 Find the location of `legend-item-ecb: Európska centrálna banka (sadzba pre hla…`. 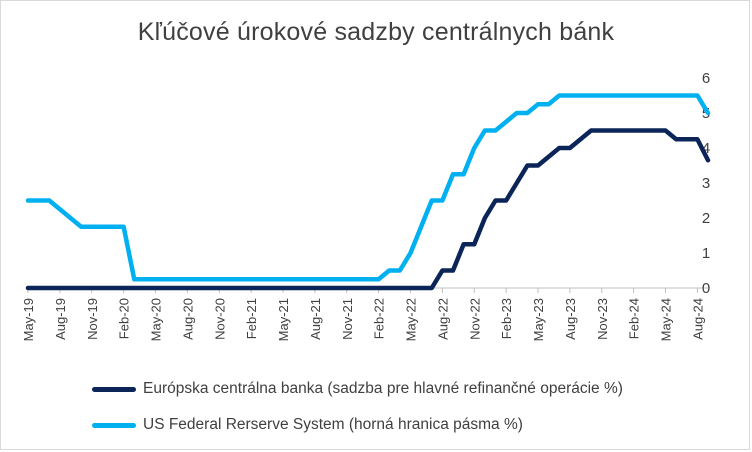

legend-item-ecb: Európska centrálna banka (sadzba pre hla… is located at coordinates (357, 389).